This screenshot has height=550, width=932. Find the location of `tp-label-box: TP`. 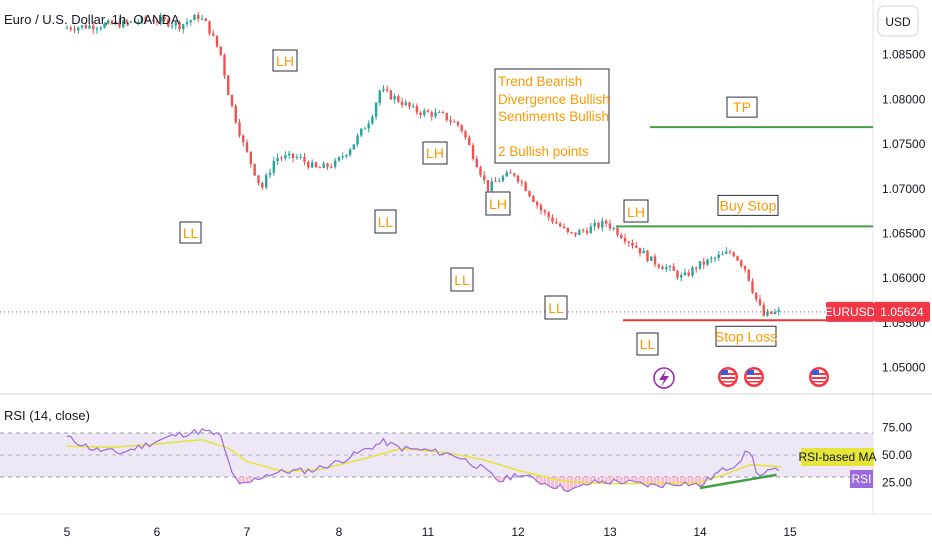

tp-label-box: TP is located at coordinates (742, 107).